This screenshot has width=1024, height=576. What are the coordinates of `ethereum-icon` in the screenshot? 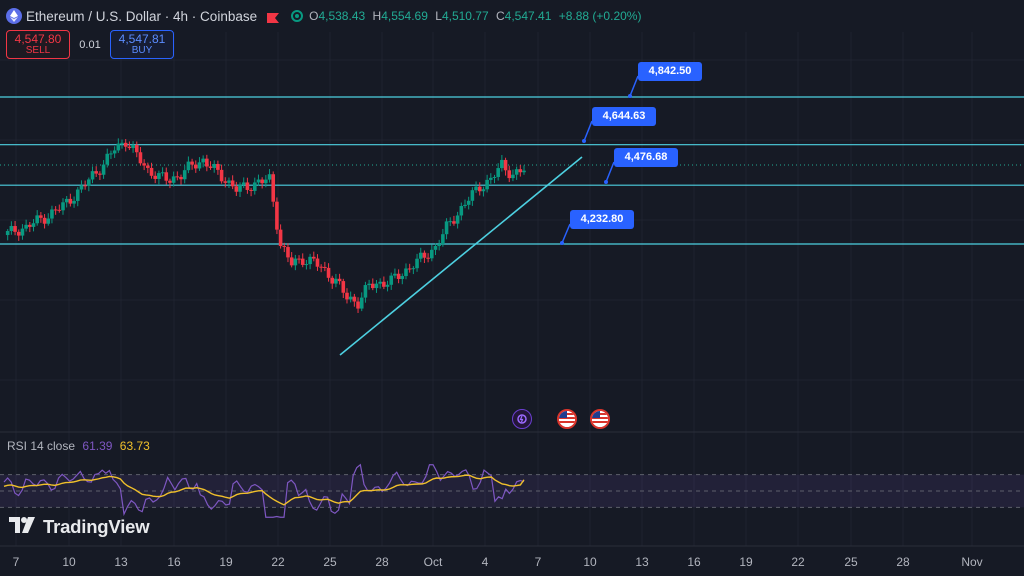 It's located at (14, 16).